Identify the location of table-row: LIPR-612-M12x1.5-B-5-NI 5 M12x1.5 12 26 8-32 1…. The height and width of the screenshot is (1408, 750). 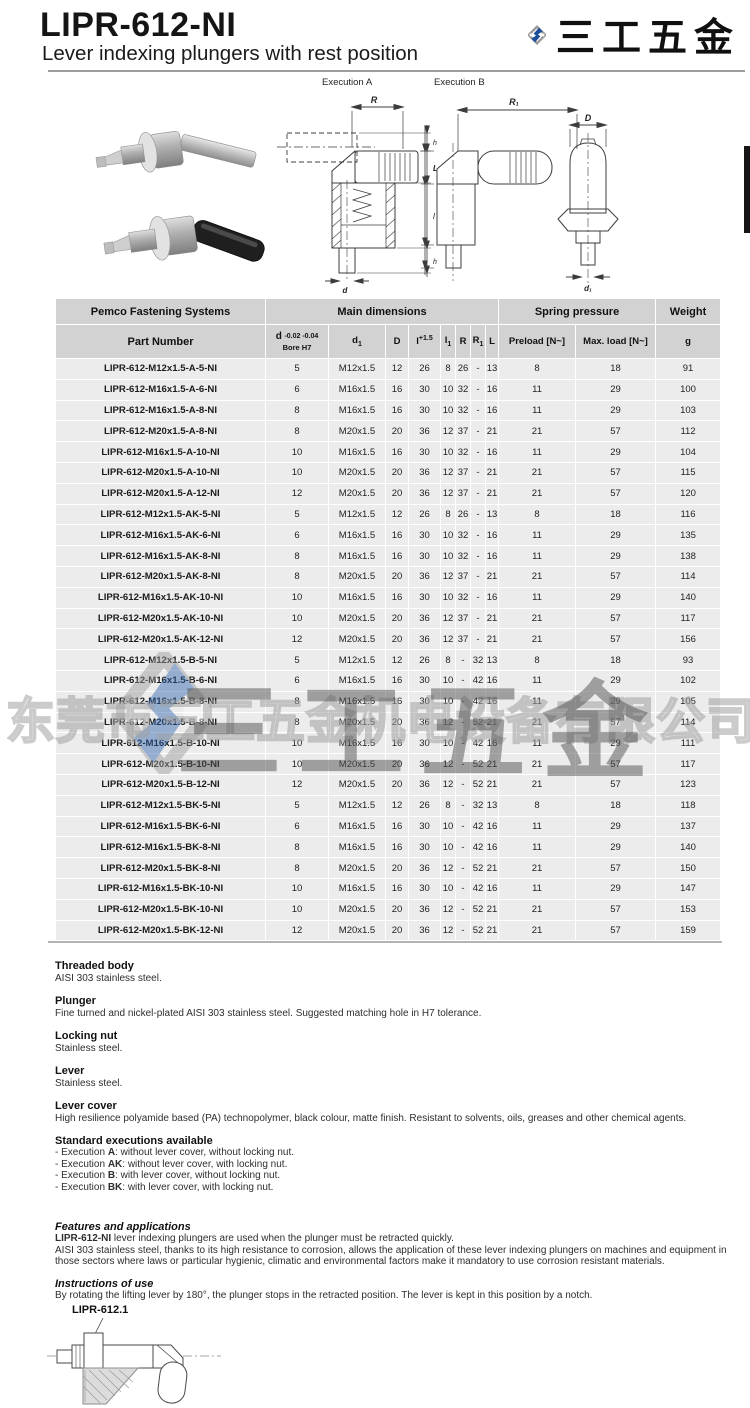
(388, 660).